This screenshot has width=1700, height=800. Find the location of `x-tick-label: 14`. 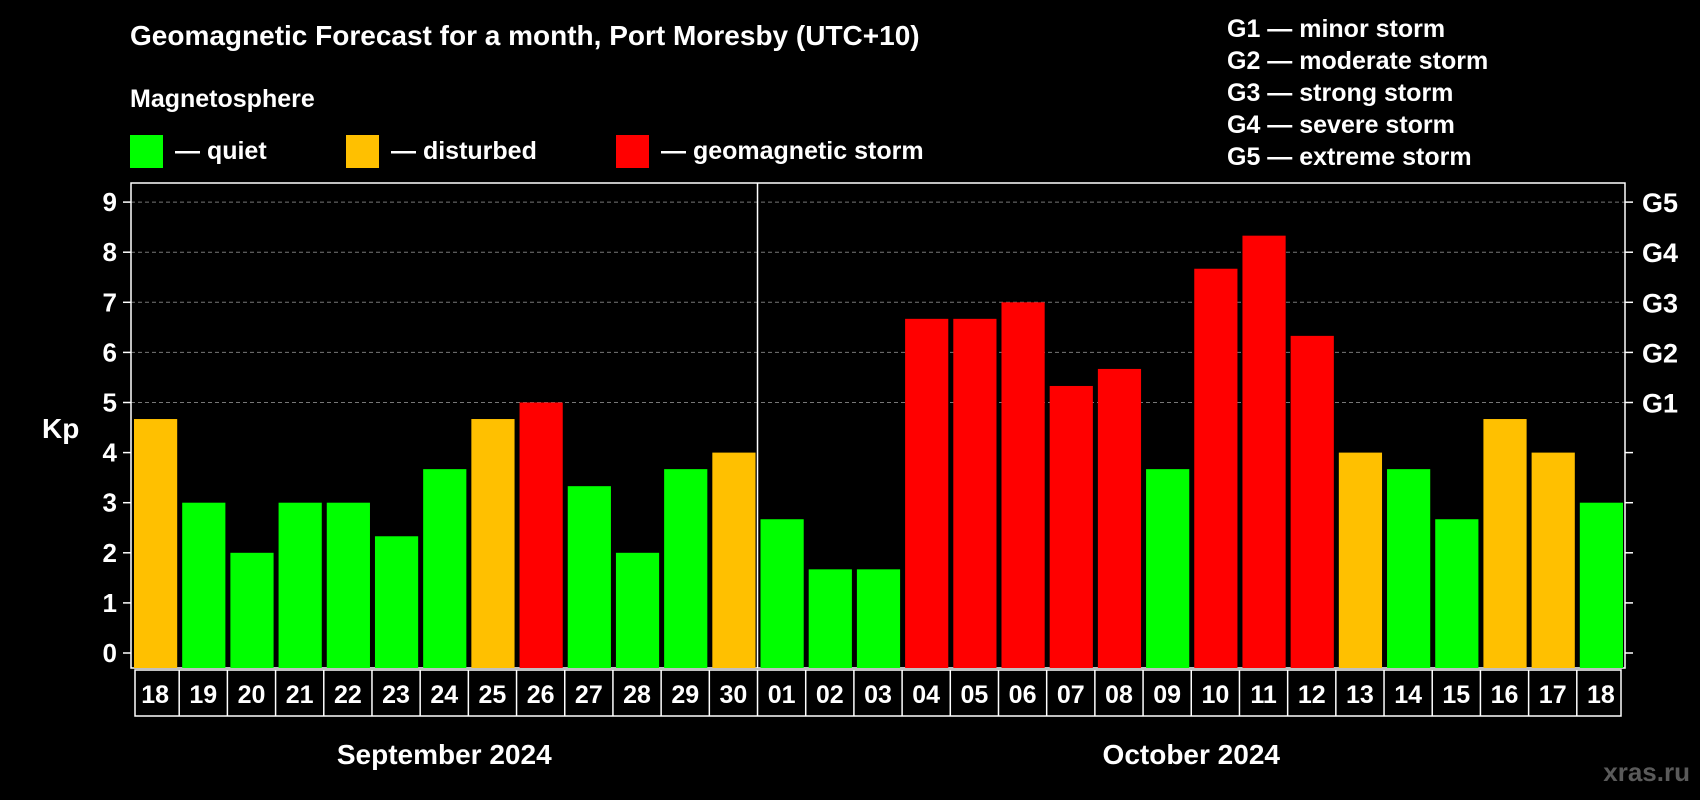

x-tick-label: 14 is located at coordinates (1408, 695).